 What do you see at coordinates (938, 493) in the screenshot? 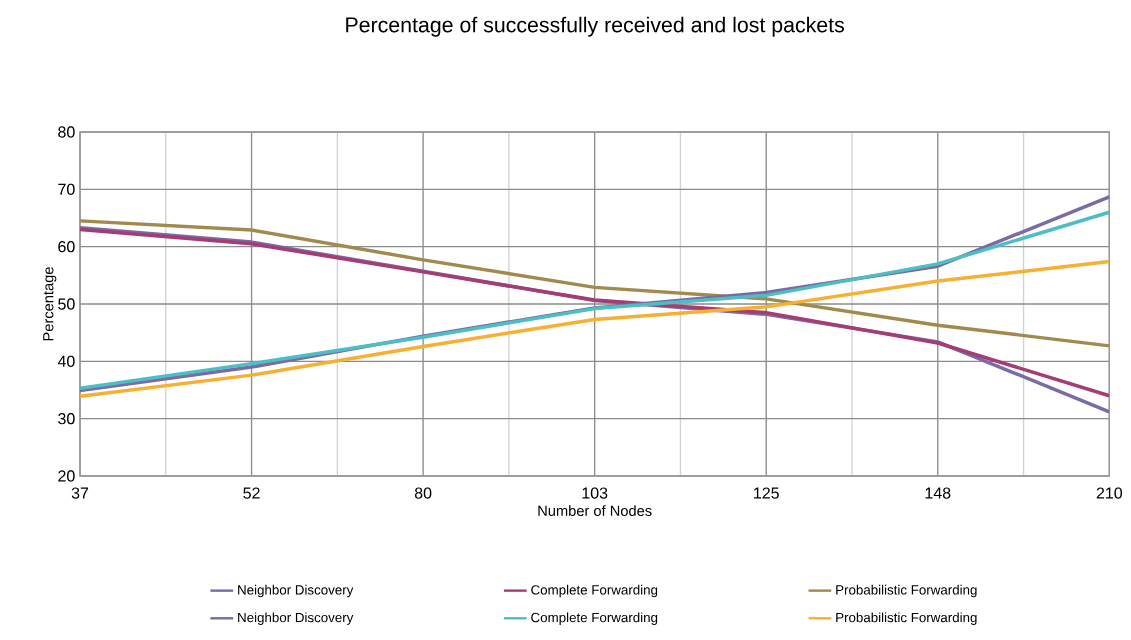
I see `x-tick-label: 148` at bounding box center [938, 493].